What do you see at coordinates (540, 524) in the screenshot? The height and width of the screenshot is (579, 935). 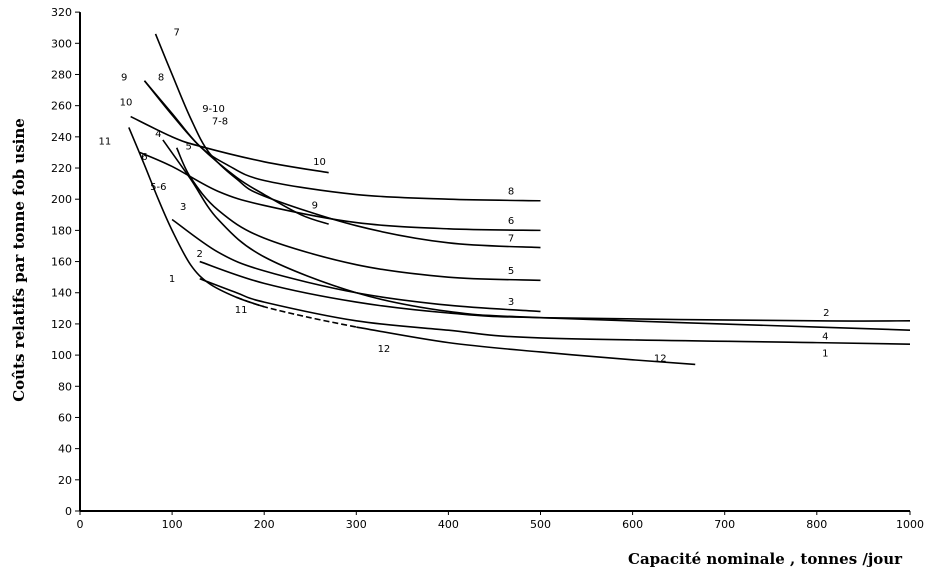 I see `x-tick-label: 500` at bounding box center [540, 524].